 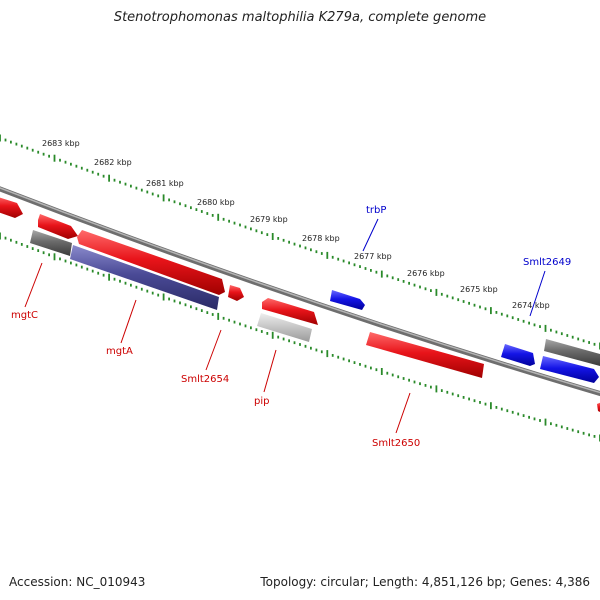 What do you see at coordinates (261, 401) in the screenshot?
I see `gene-label-pip: pip` at bounding box center [261, 401].